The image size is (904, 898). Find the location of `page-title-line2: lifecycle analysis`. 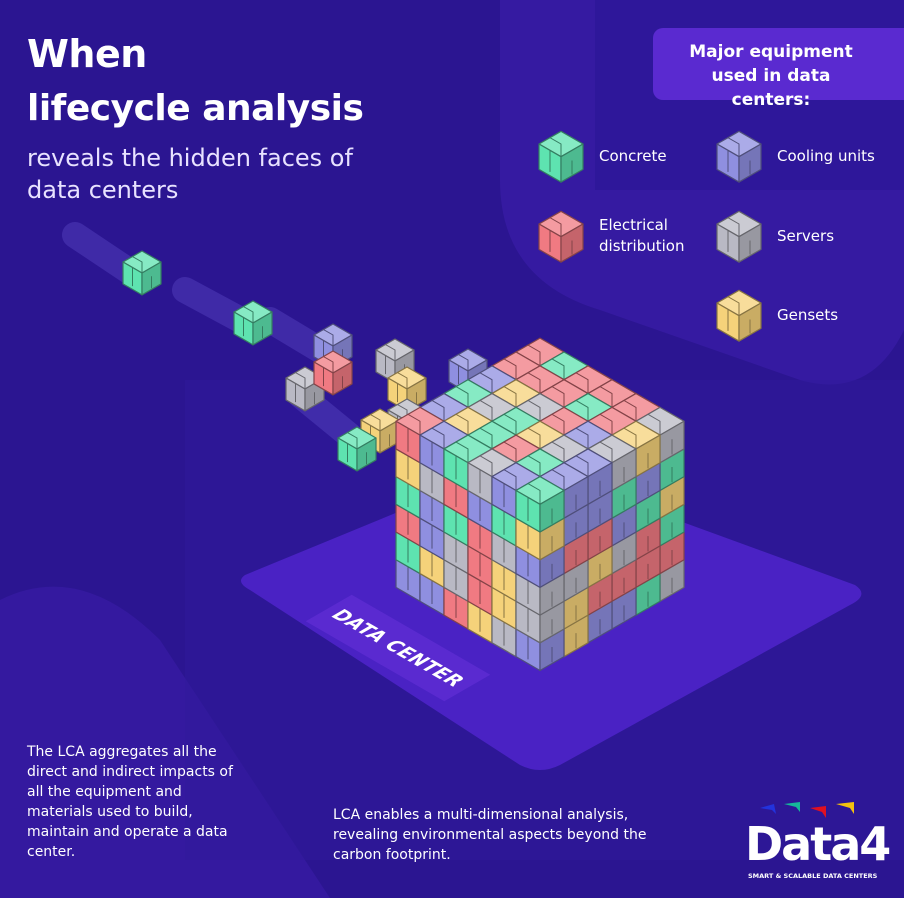

page-title-line2: lifecycle analysis is located at coordinates (195, 108).